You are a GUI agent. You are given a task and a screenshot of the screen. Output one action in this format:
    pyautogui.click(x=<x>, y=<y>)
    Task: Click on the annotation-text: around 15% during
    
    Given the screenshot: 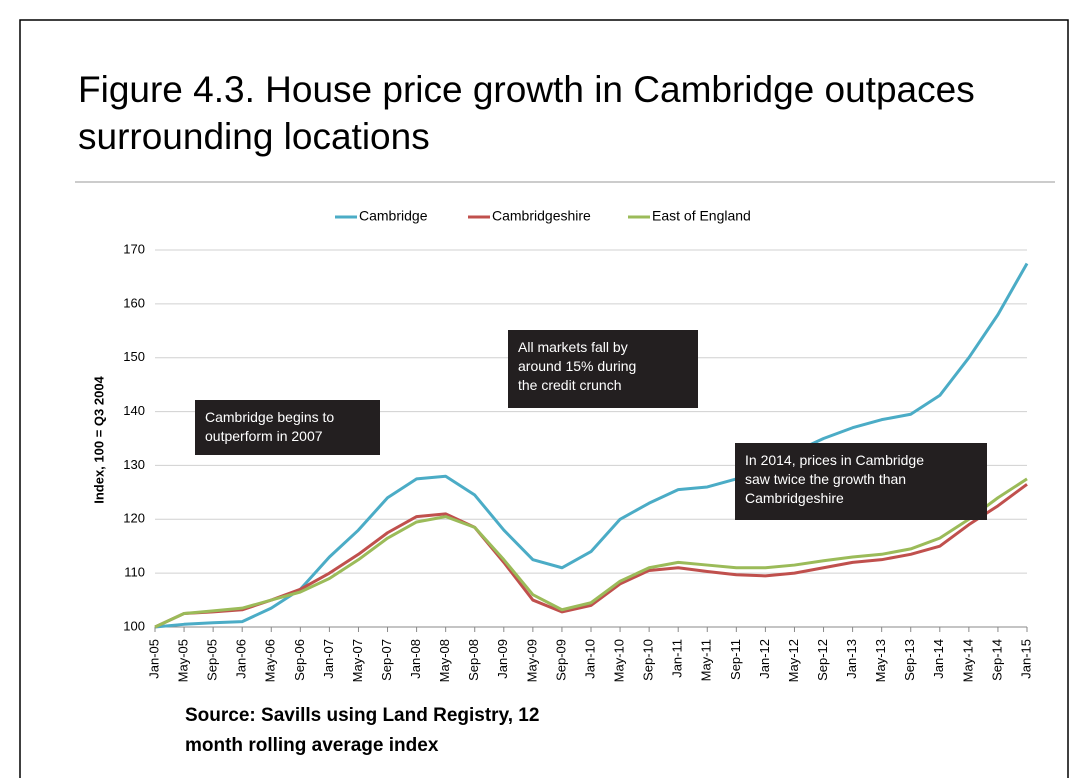 What is the action you would take?
    pyautogui.click(x=577, y=366)
    